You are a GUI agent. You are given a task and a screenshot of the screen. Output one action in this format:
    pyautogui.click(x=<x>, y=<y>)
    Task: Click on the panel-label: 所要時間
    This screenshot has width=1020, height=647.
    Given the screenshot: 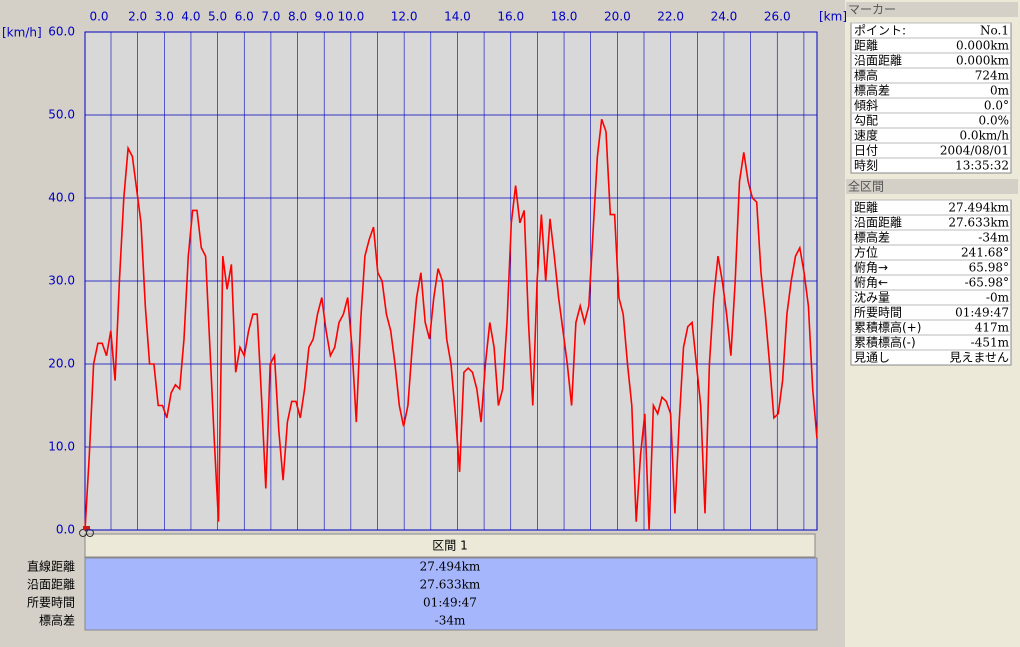 What is the action you would take?
    pyautogui.click(x=878, y=313)
    